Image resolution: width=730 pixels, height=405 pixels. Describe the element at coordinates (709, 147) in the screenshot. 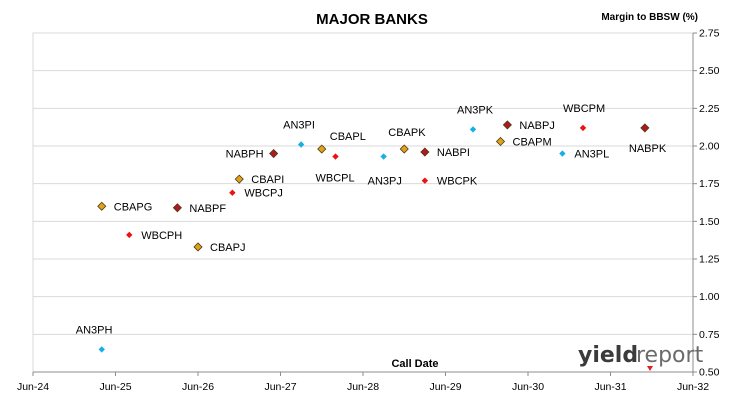

I see `y-tick-label: 2.00` at that location.